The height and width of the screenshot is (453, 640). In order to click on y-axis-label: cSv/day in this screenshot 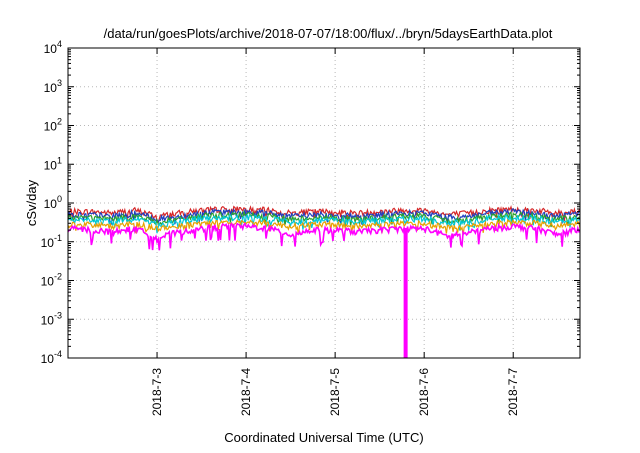, I will do `click(31, 202)`.